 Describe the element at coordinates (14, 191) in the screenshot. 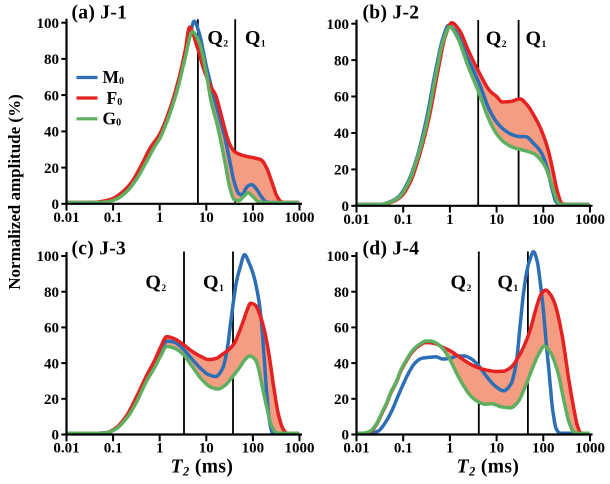

I see `svg-text: Normalized amplitude (%)` at that location.